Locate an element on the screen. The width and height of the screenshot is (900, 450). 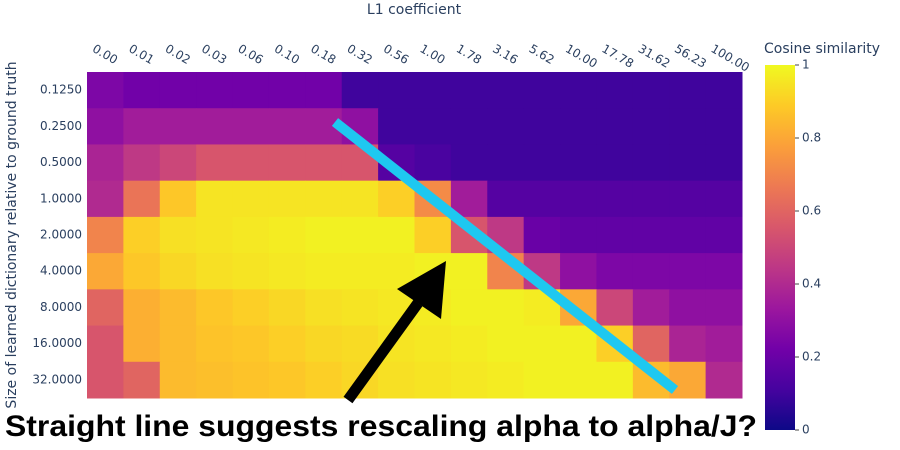
x-tick-label: 5.62 is located at coordinates (542, 54).